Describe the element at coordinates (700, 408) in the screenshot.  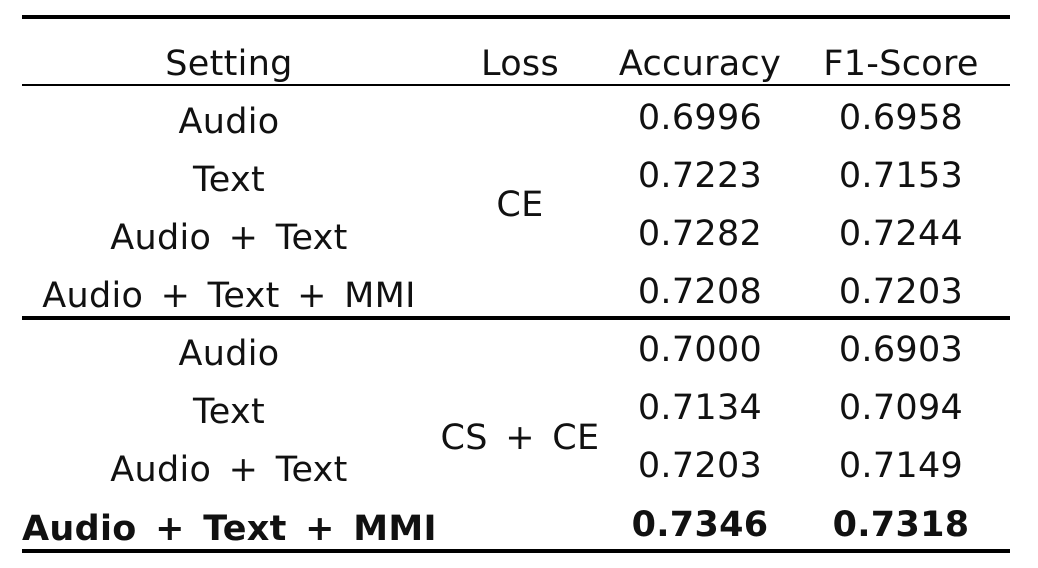
I see `accuracy-cell: 0.7134` at that location.